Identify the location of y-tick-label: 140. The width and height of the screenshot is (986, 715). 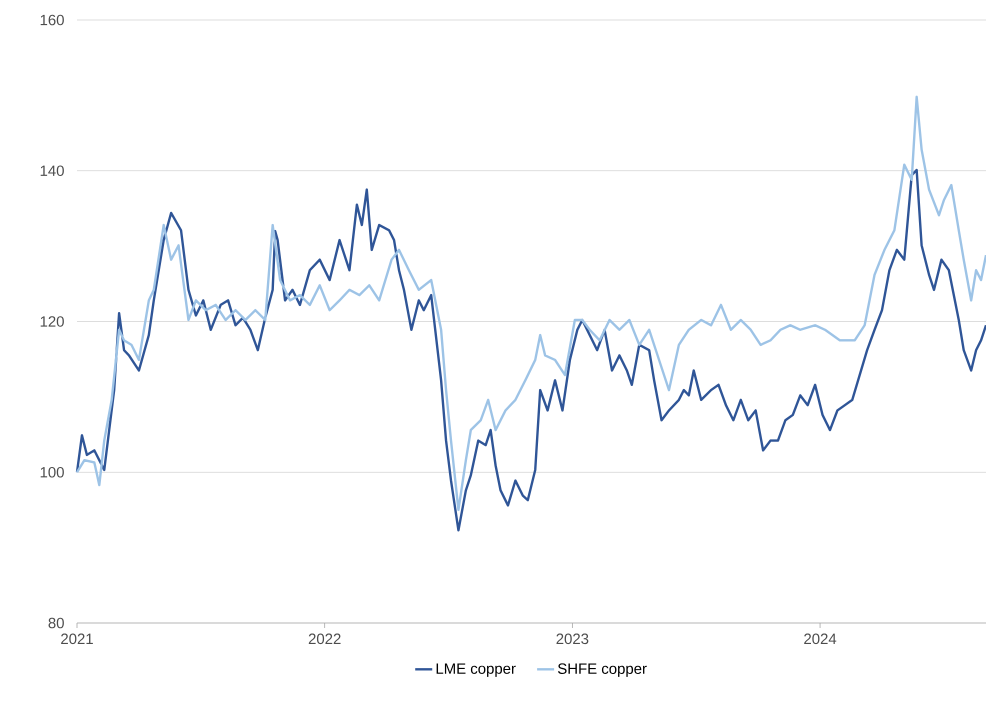
(52, 170).